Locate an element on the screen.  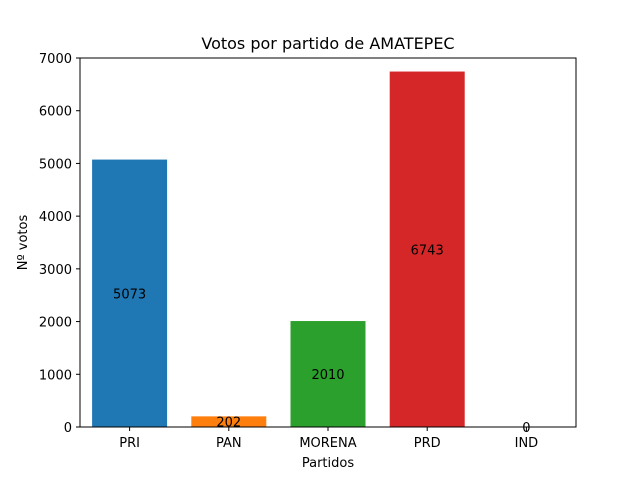
chart-title: Votos por partido de AMATEPEC is located at coordinates (327, 43).